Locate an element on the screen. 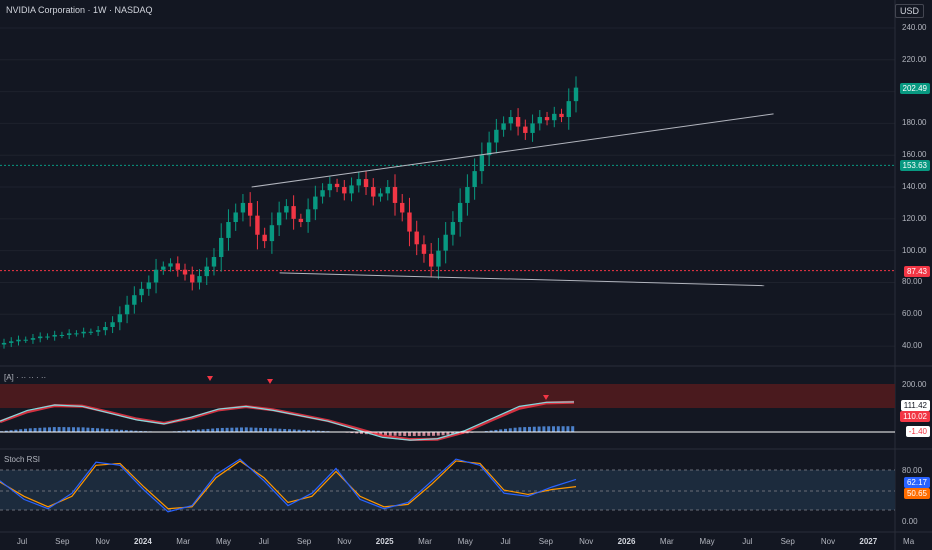 The width and height of the screenshot is (932, 550). price-tick: 100.00 is located at coordinates (914, 250).